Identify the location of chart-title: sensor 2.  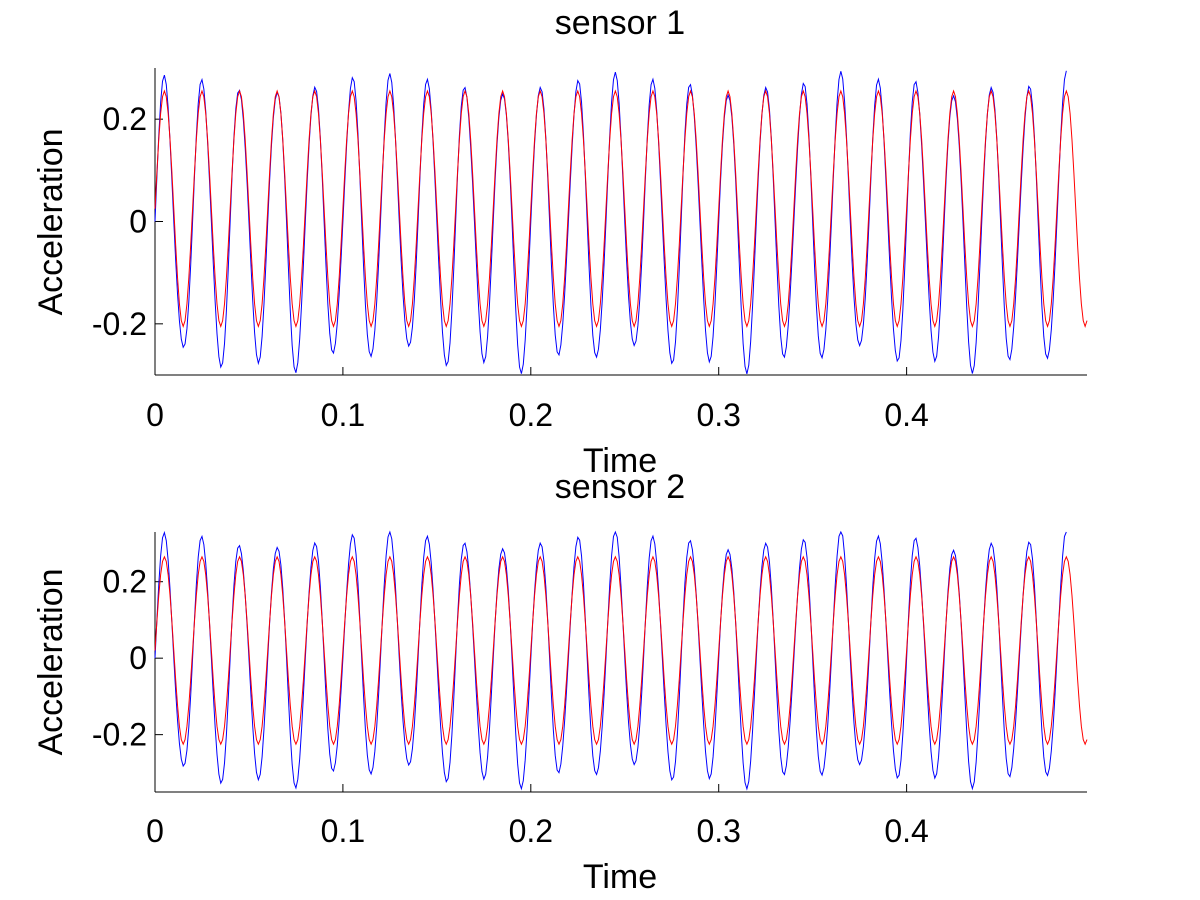
(620, 487).